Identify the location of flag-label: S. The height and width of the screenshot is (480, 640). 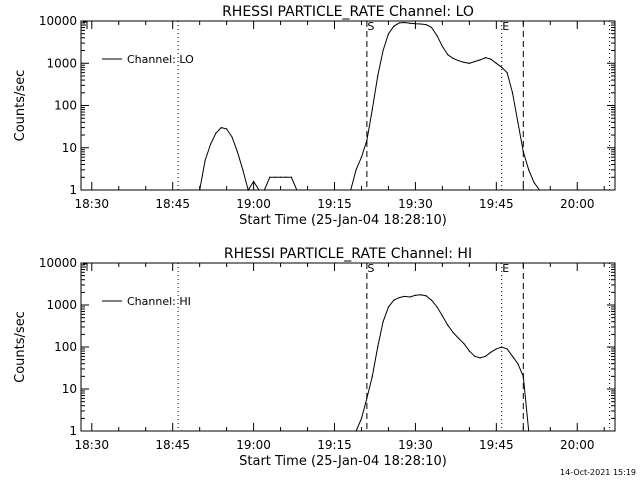
(370, 268).